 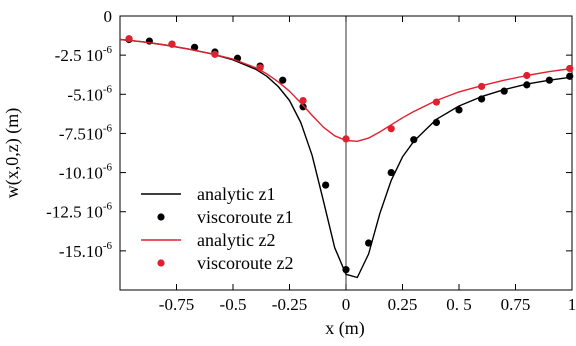 I want to click on y-tick-label: -7.510-6, so click(x=86, y=132).